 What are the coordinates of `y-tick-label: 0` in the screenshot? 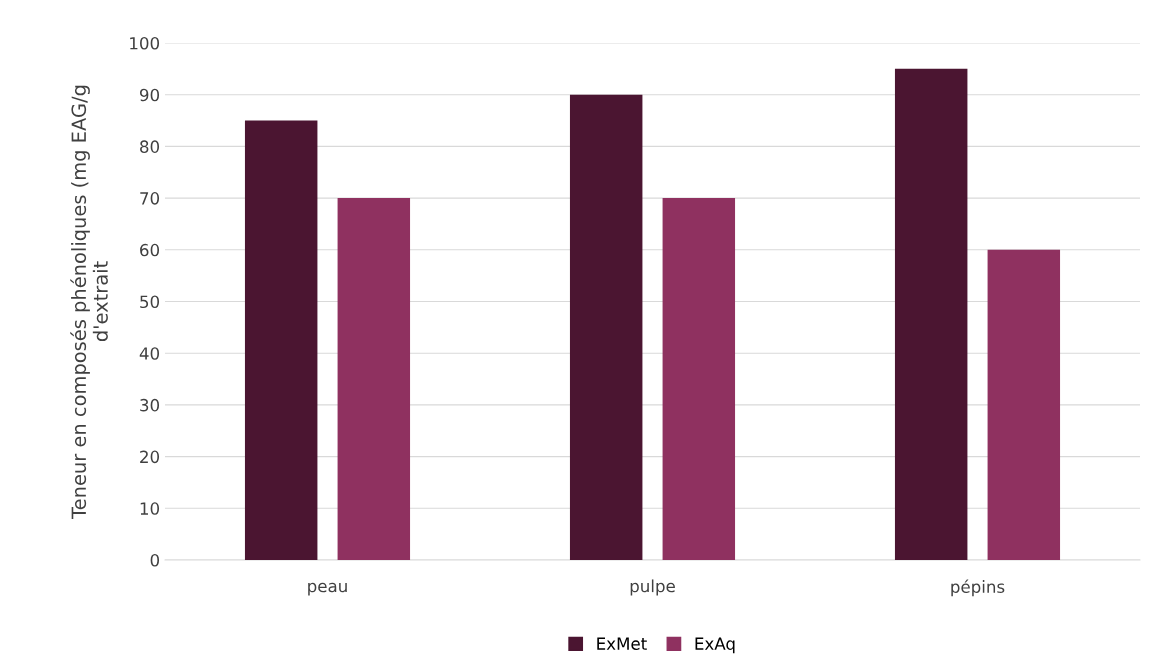 It's located at (155, 560).